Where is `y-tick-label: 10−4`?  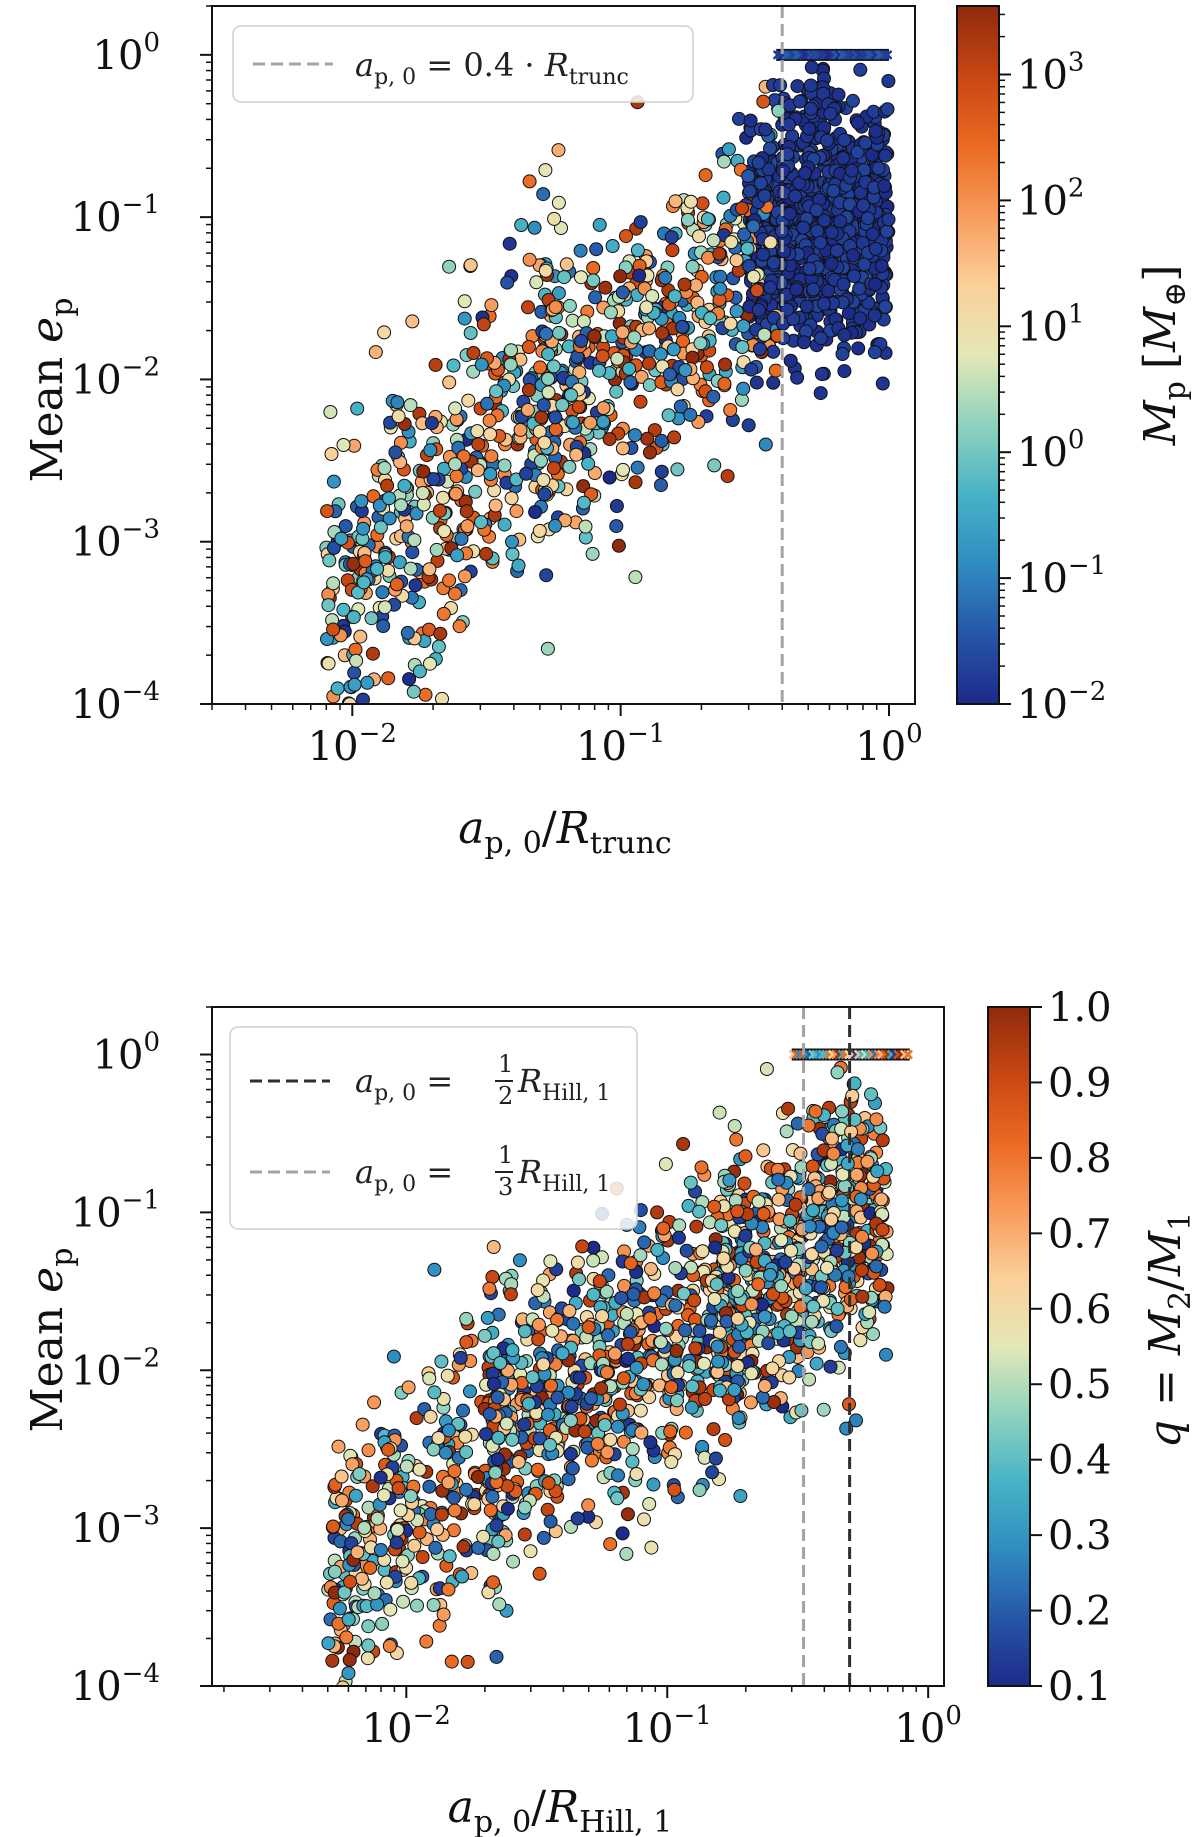
y-tick-label: 10−4 is located at coordinates (115, 702).